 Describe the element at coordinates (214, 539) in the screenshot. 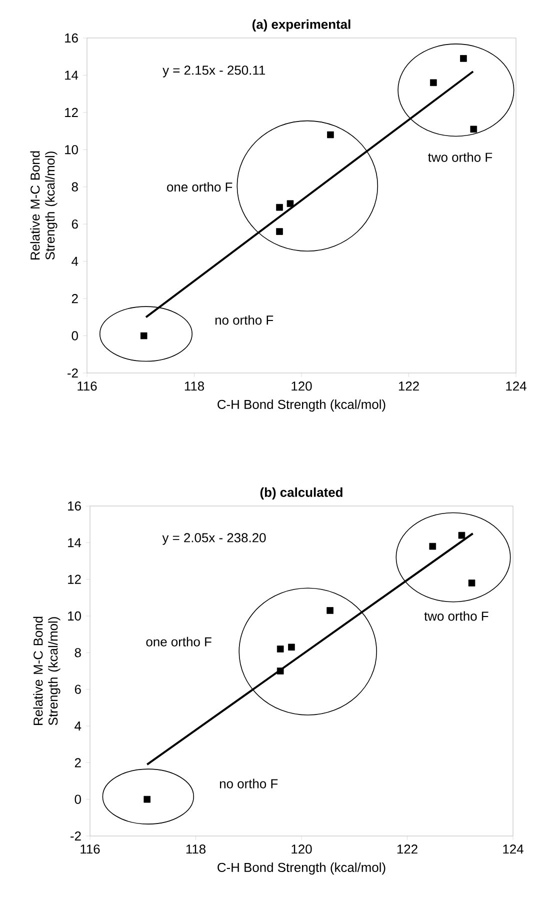

I see `annotation: y = 2.05x - 238.20` at that location.